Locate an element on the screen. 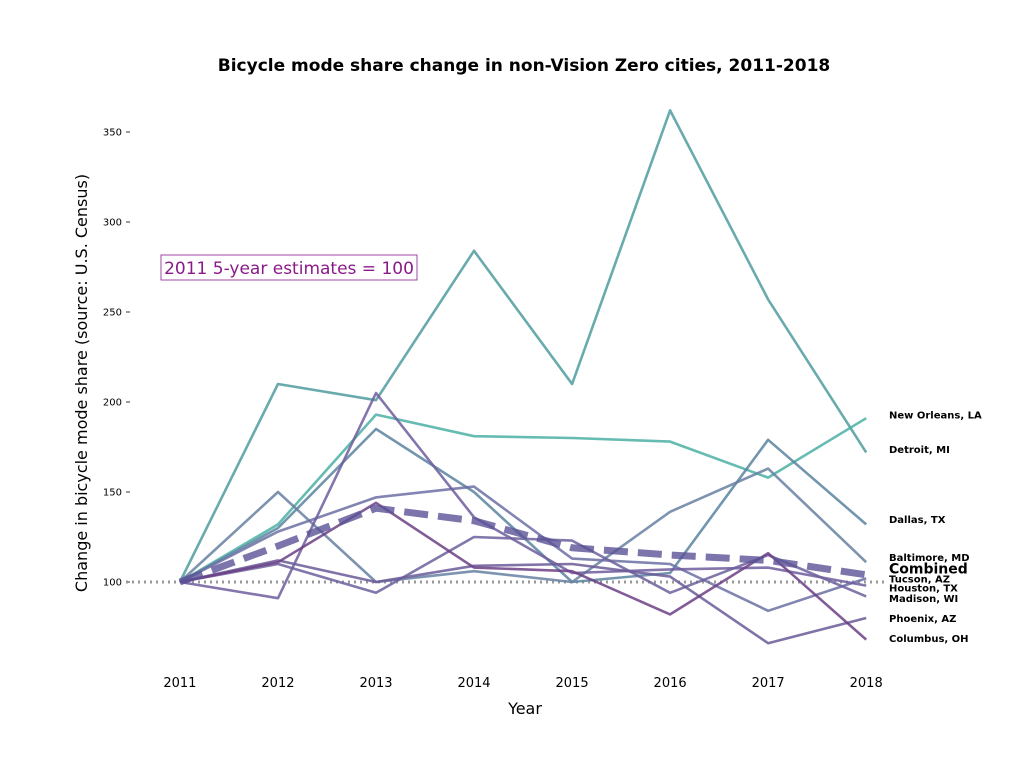 The height and width of the screenshot is (768, 1024). y-axis-ticks: 100 150 200 250 300 350 is located at coordinates (116, 358).